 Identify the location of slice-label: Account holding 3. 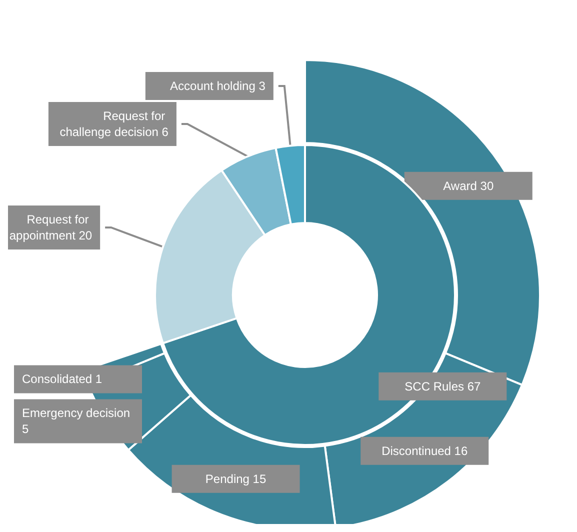
(218, 86).